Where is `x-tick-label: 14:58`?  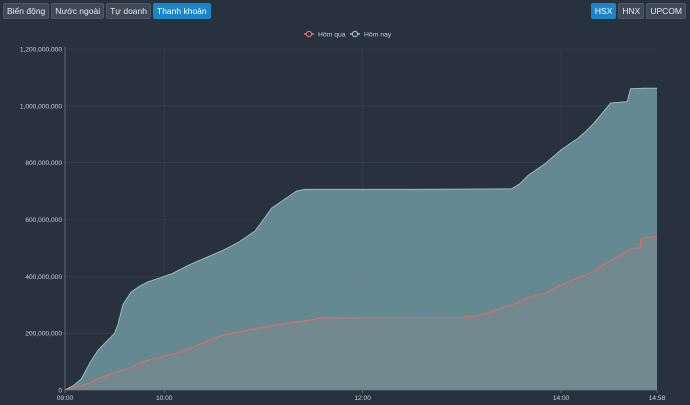
x-tick-label: 14:58 is located at coordinates (657, 398).